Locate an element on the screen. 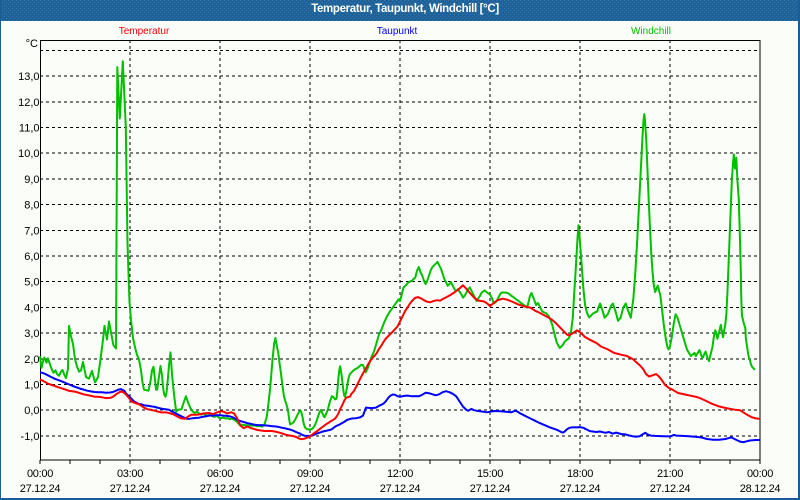  svg-text: 4,0 is located at coordinates (31, 308).